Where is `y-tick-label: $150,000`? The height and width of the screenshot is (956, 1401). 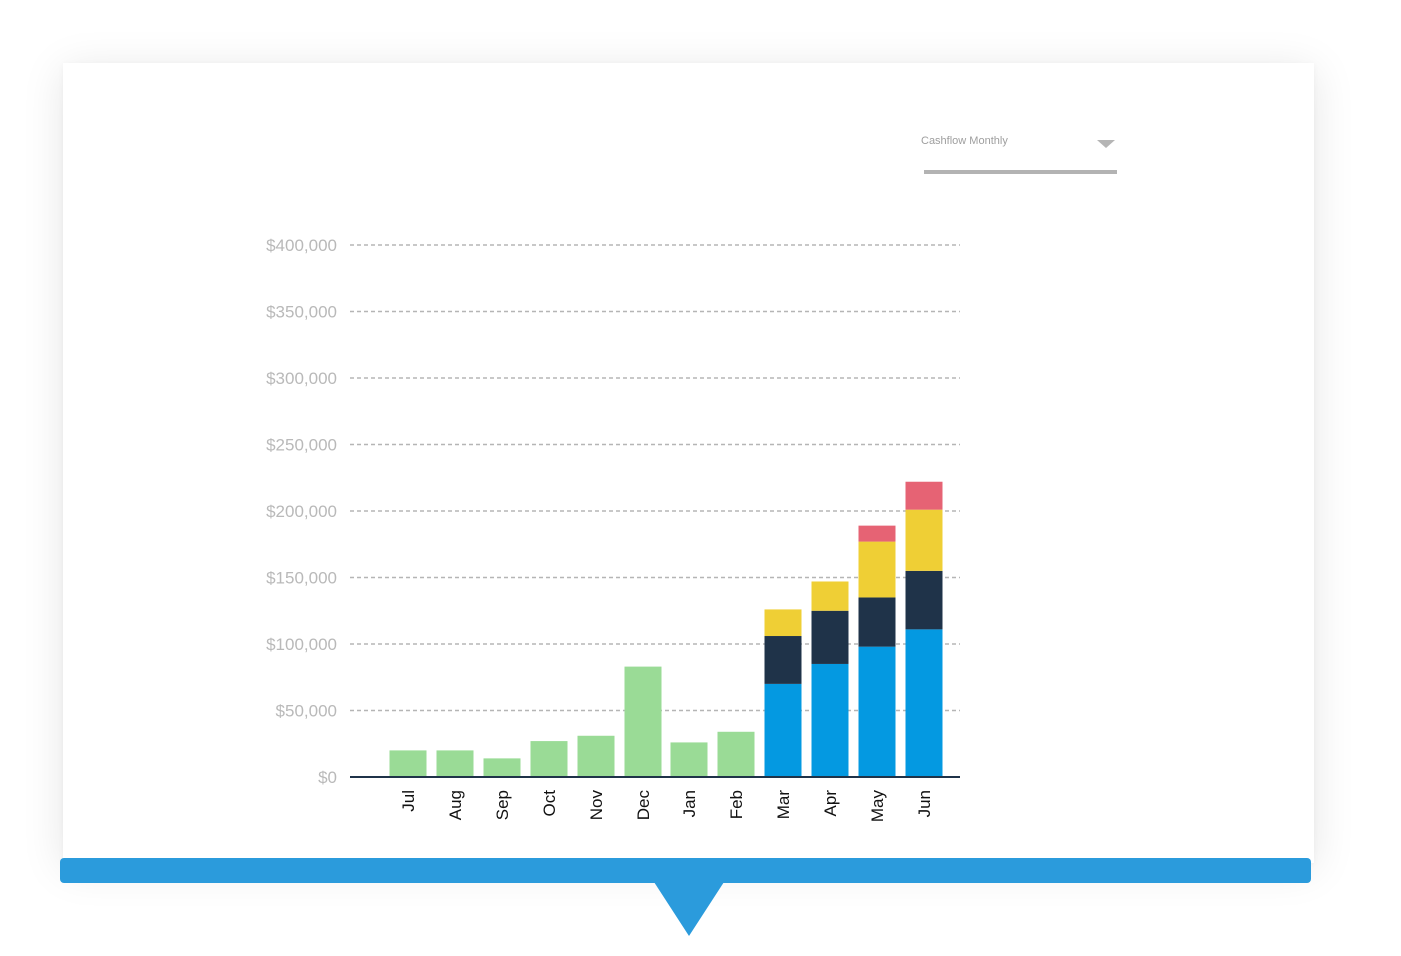 y-tick-label: $150,000 is located at coordinates (301, 578).